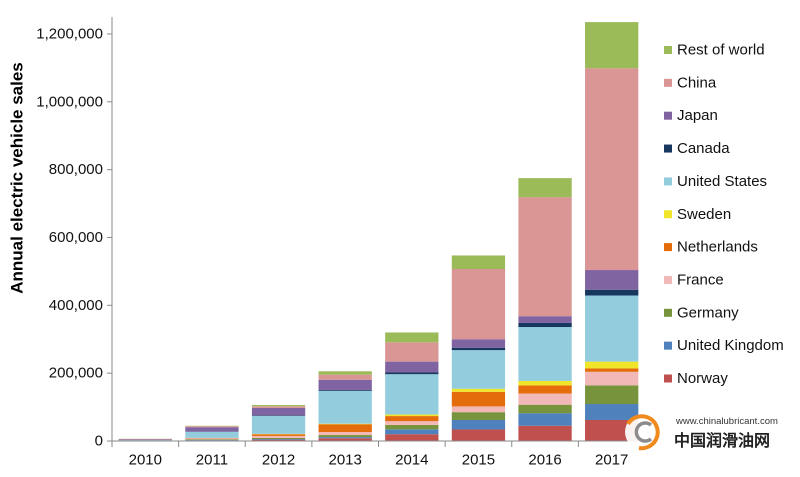 The height and width of the screenshot is (477, 800). Describe the element at coordinates (17, 178) in the screenshot. I see `y-axis-label: Annual electric vehicle sales` at that location.